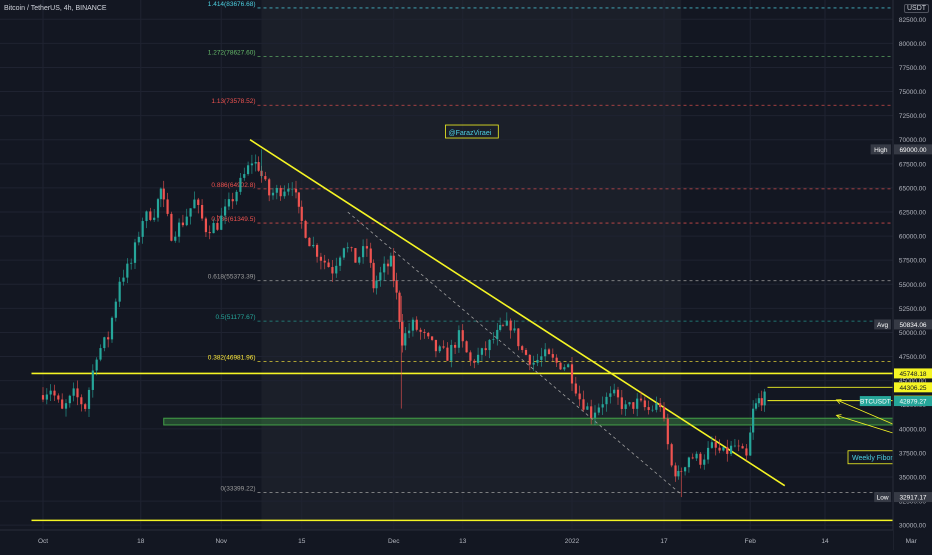  I want to click on price-label-value: 44306.25, so click(912, 388).